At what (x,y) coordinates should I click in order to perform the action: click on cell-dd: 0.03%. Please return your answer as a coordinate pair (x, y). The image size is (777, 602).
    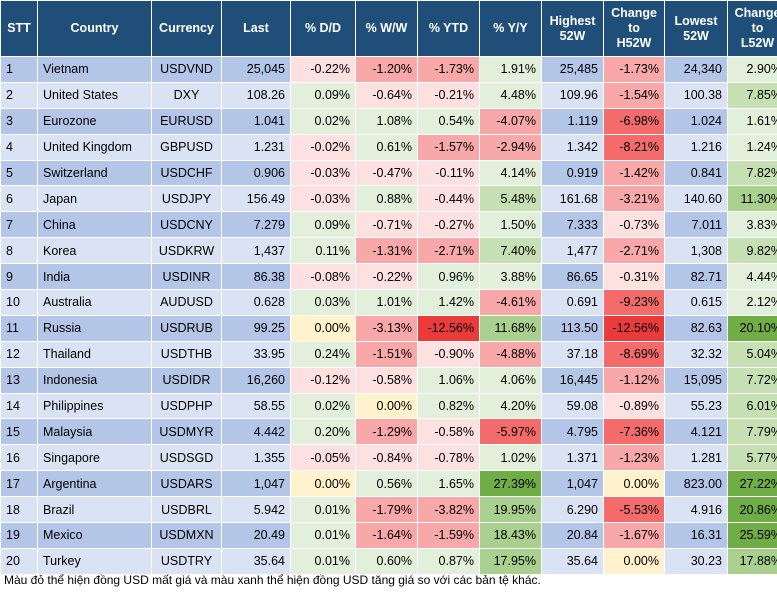
    Looking at the image, I should click on (323, 302).